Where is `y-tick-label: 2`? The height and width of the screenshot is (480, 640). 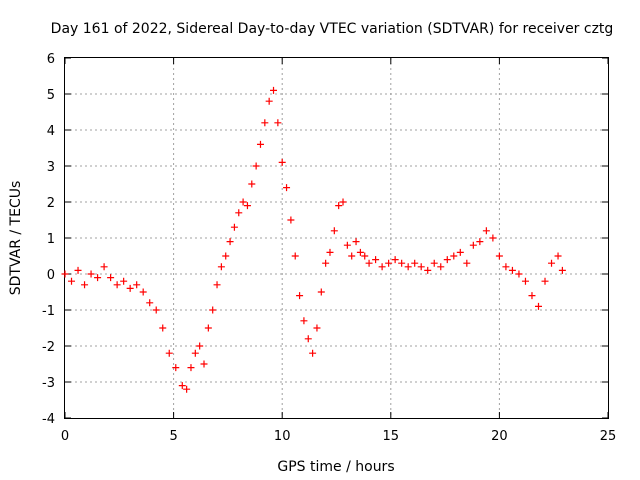
y-tick-label: 2 is located at coordinates (51, 203).